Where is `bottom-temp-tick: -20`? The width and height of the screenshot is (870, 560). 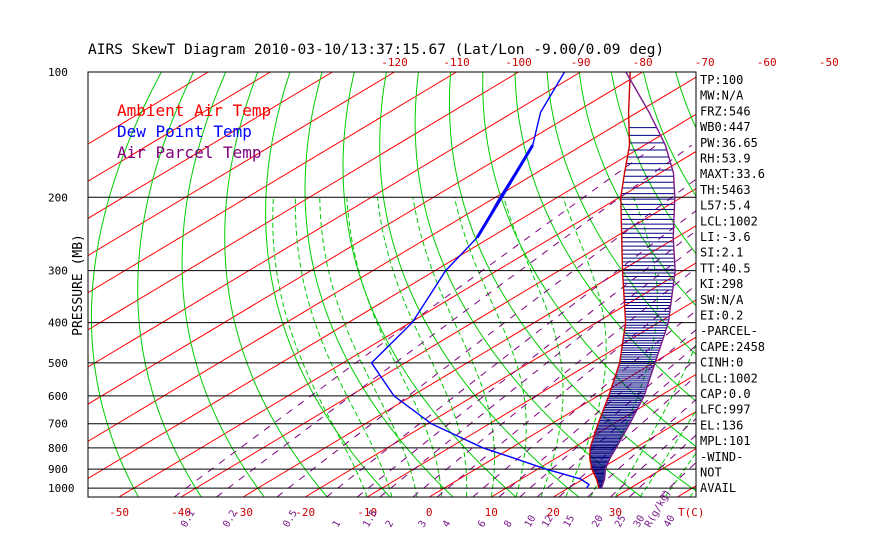
bottom-temp-tick: -20 is located at coordinates (305, 512).